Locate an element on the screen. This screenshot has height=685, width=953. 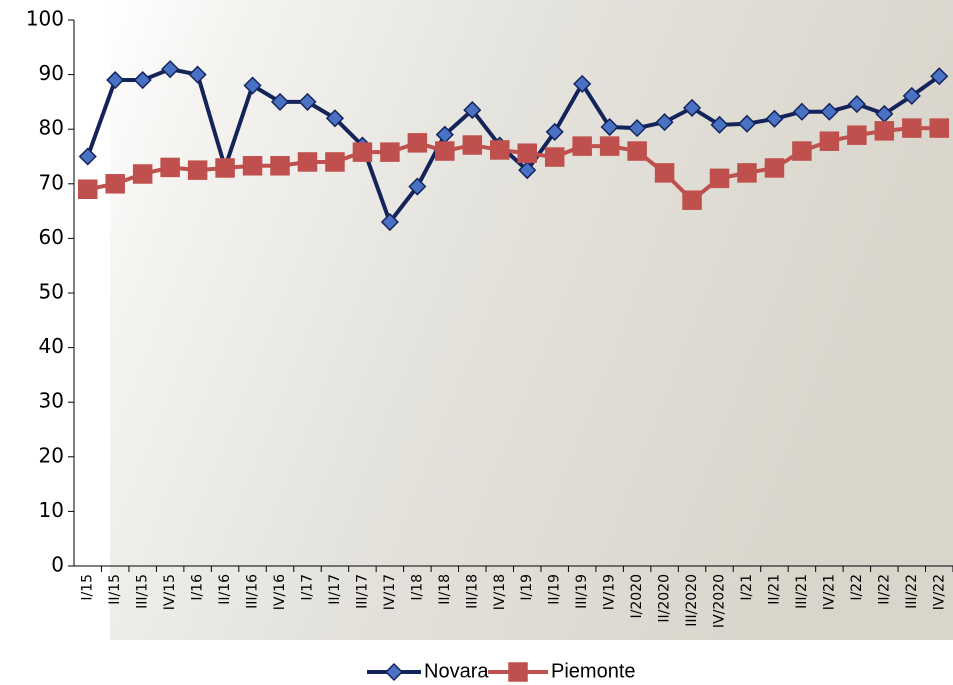
x-tick-label: I/2020 is located at coordinates (637, 596).